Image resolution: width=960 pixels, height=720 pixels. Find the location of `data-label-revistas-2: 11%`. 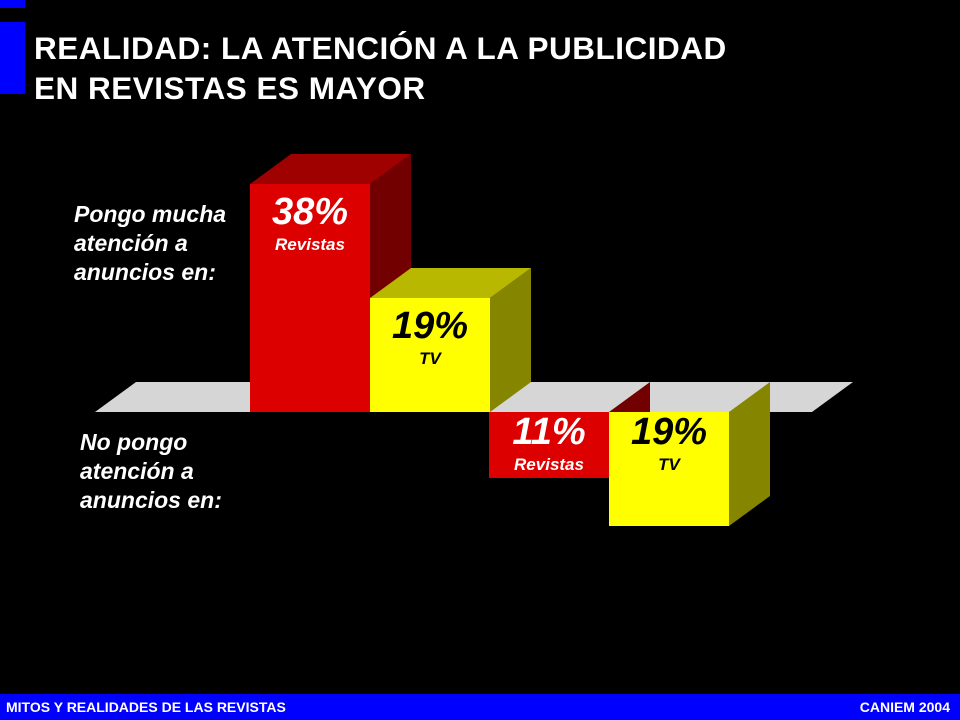

data-label-revistas-2: 11% is located at coordinates (548, 432).